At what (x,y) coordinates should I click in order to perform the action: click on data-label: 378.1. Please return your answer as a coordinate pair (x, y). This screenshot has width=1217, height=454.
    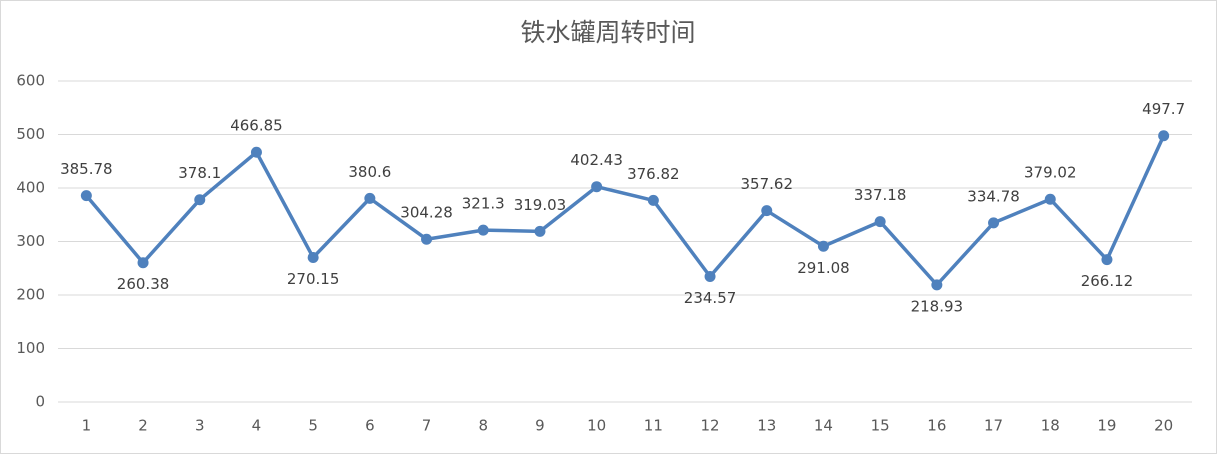
    Looking at the image, I should click on (199, 173).